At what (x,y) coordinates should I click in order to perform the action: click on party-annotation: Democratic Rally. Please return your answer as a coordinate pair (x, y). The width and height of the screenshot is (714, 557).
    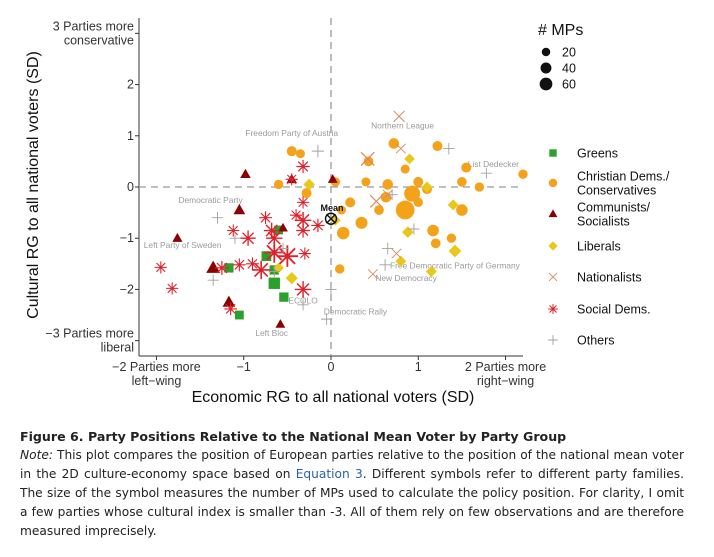
    Looking at the image, I should click on (356, 311).